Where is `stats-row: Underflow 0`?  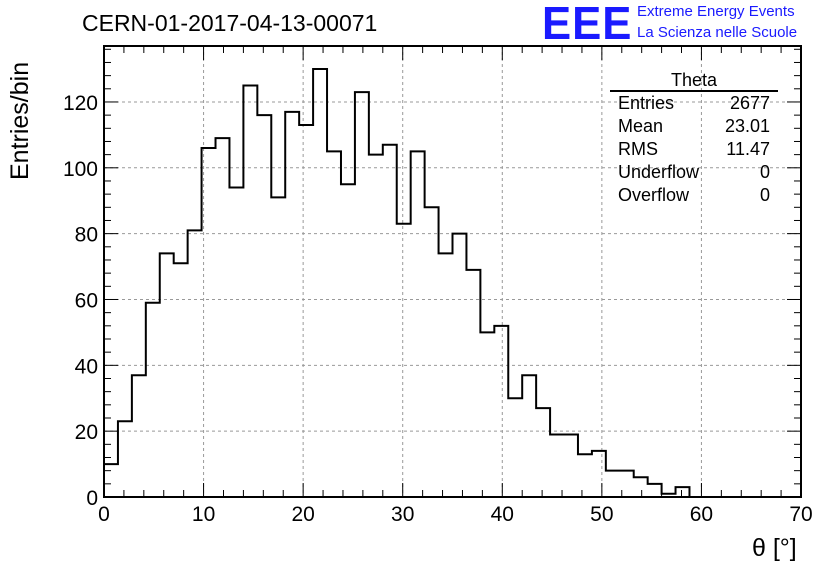
stats-row: Underflow 0 is located at coordinates (694, 172).